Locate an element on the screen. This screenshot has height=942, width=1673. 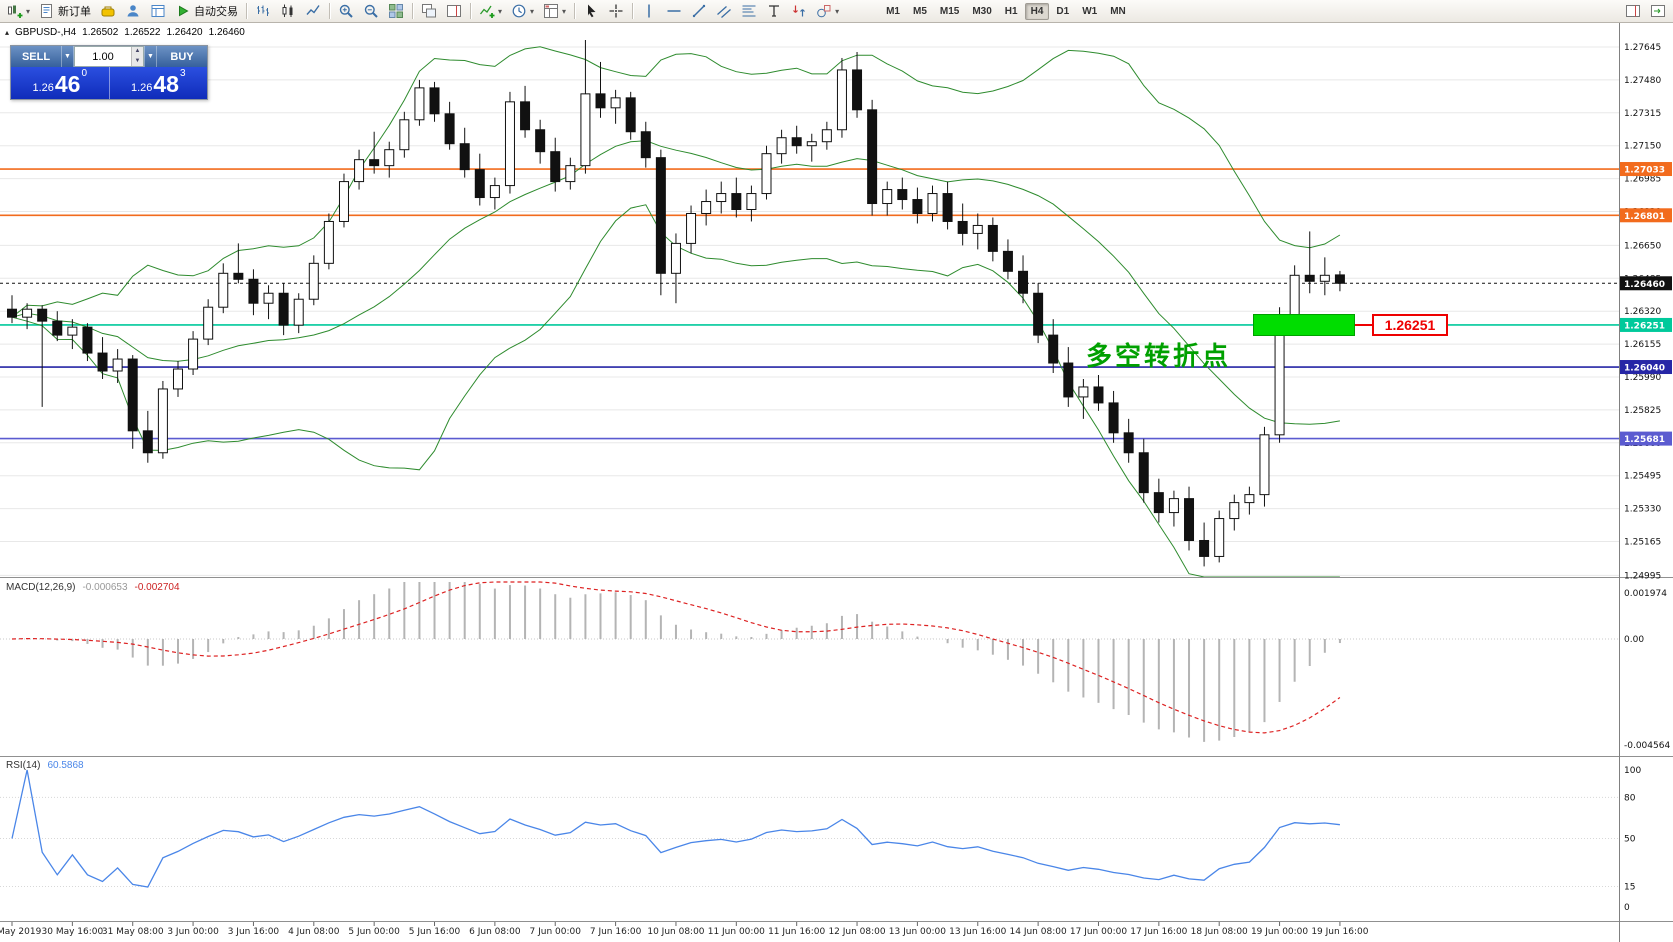
toolbar-right-group is located at coordinates (1645, 11).